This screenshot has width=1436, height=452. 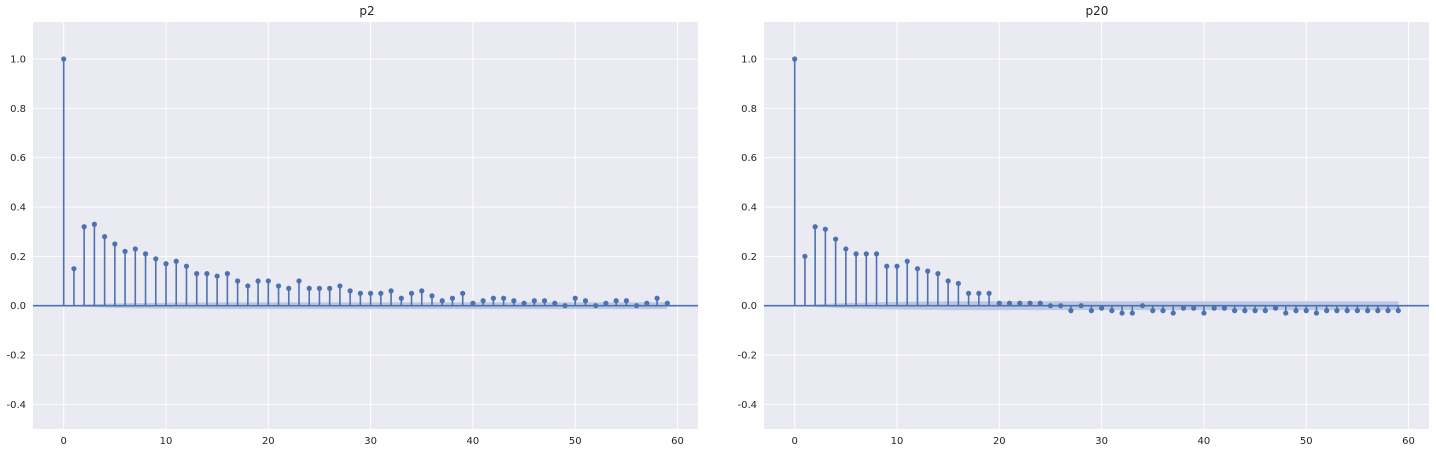 What do you see at coordinates (1097, 11) in the screenshot?
I see `chart-title: p20` at bounding box center [1097, 11].